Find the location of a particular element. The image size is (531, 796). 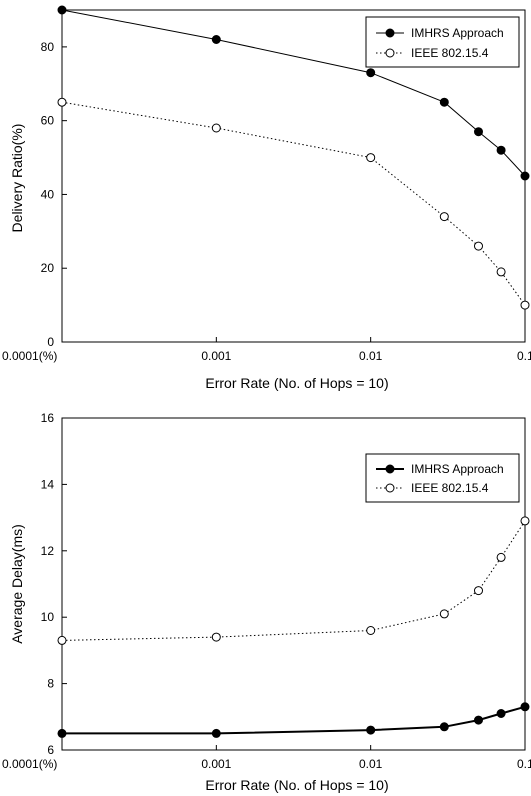

y-tick-label: 20 is located at coordinates (48, 268).